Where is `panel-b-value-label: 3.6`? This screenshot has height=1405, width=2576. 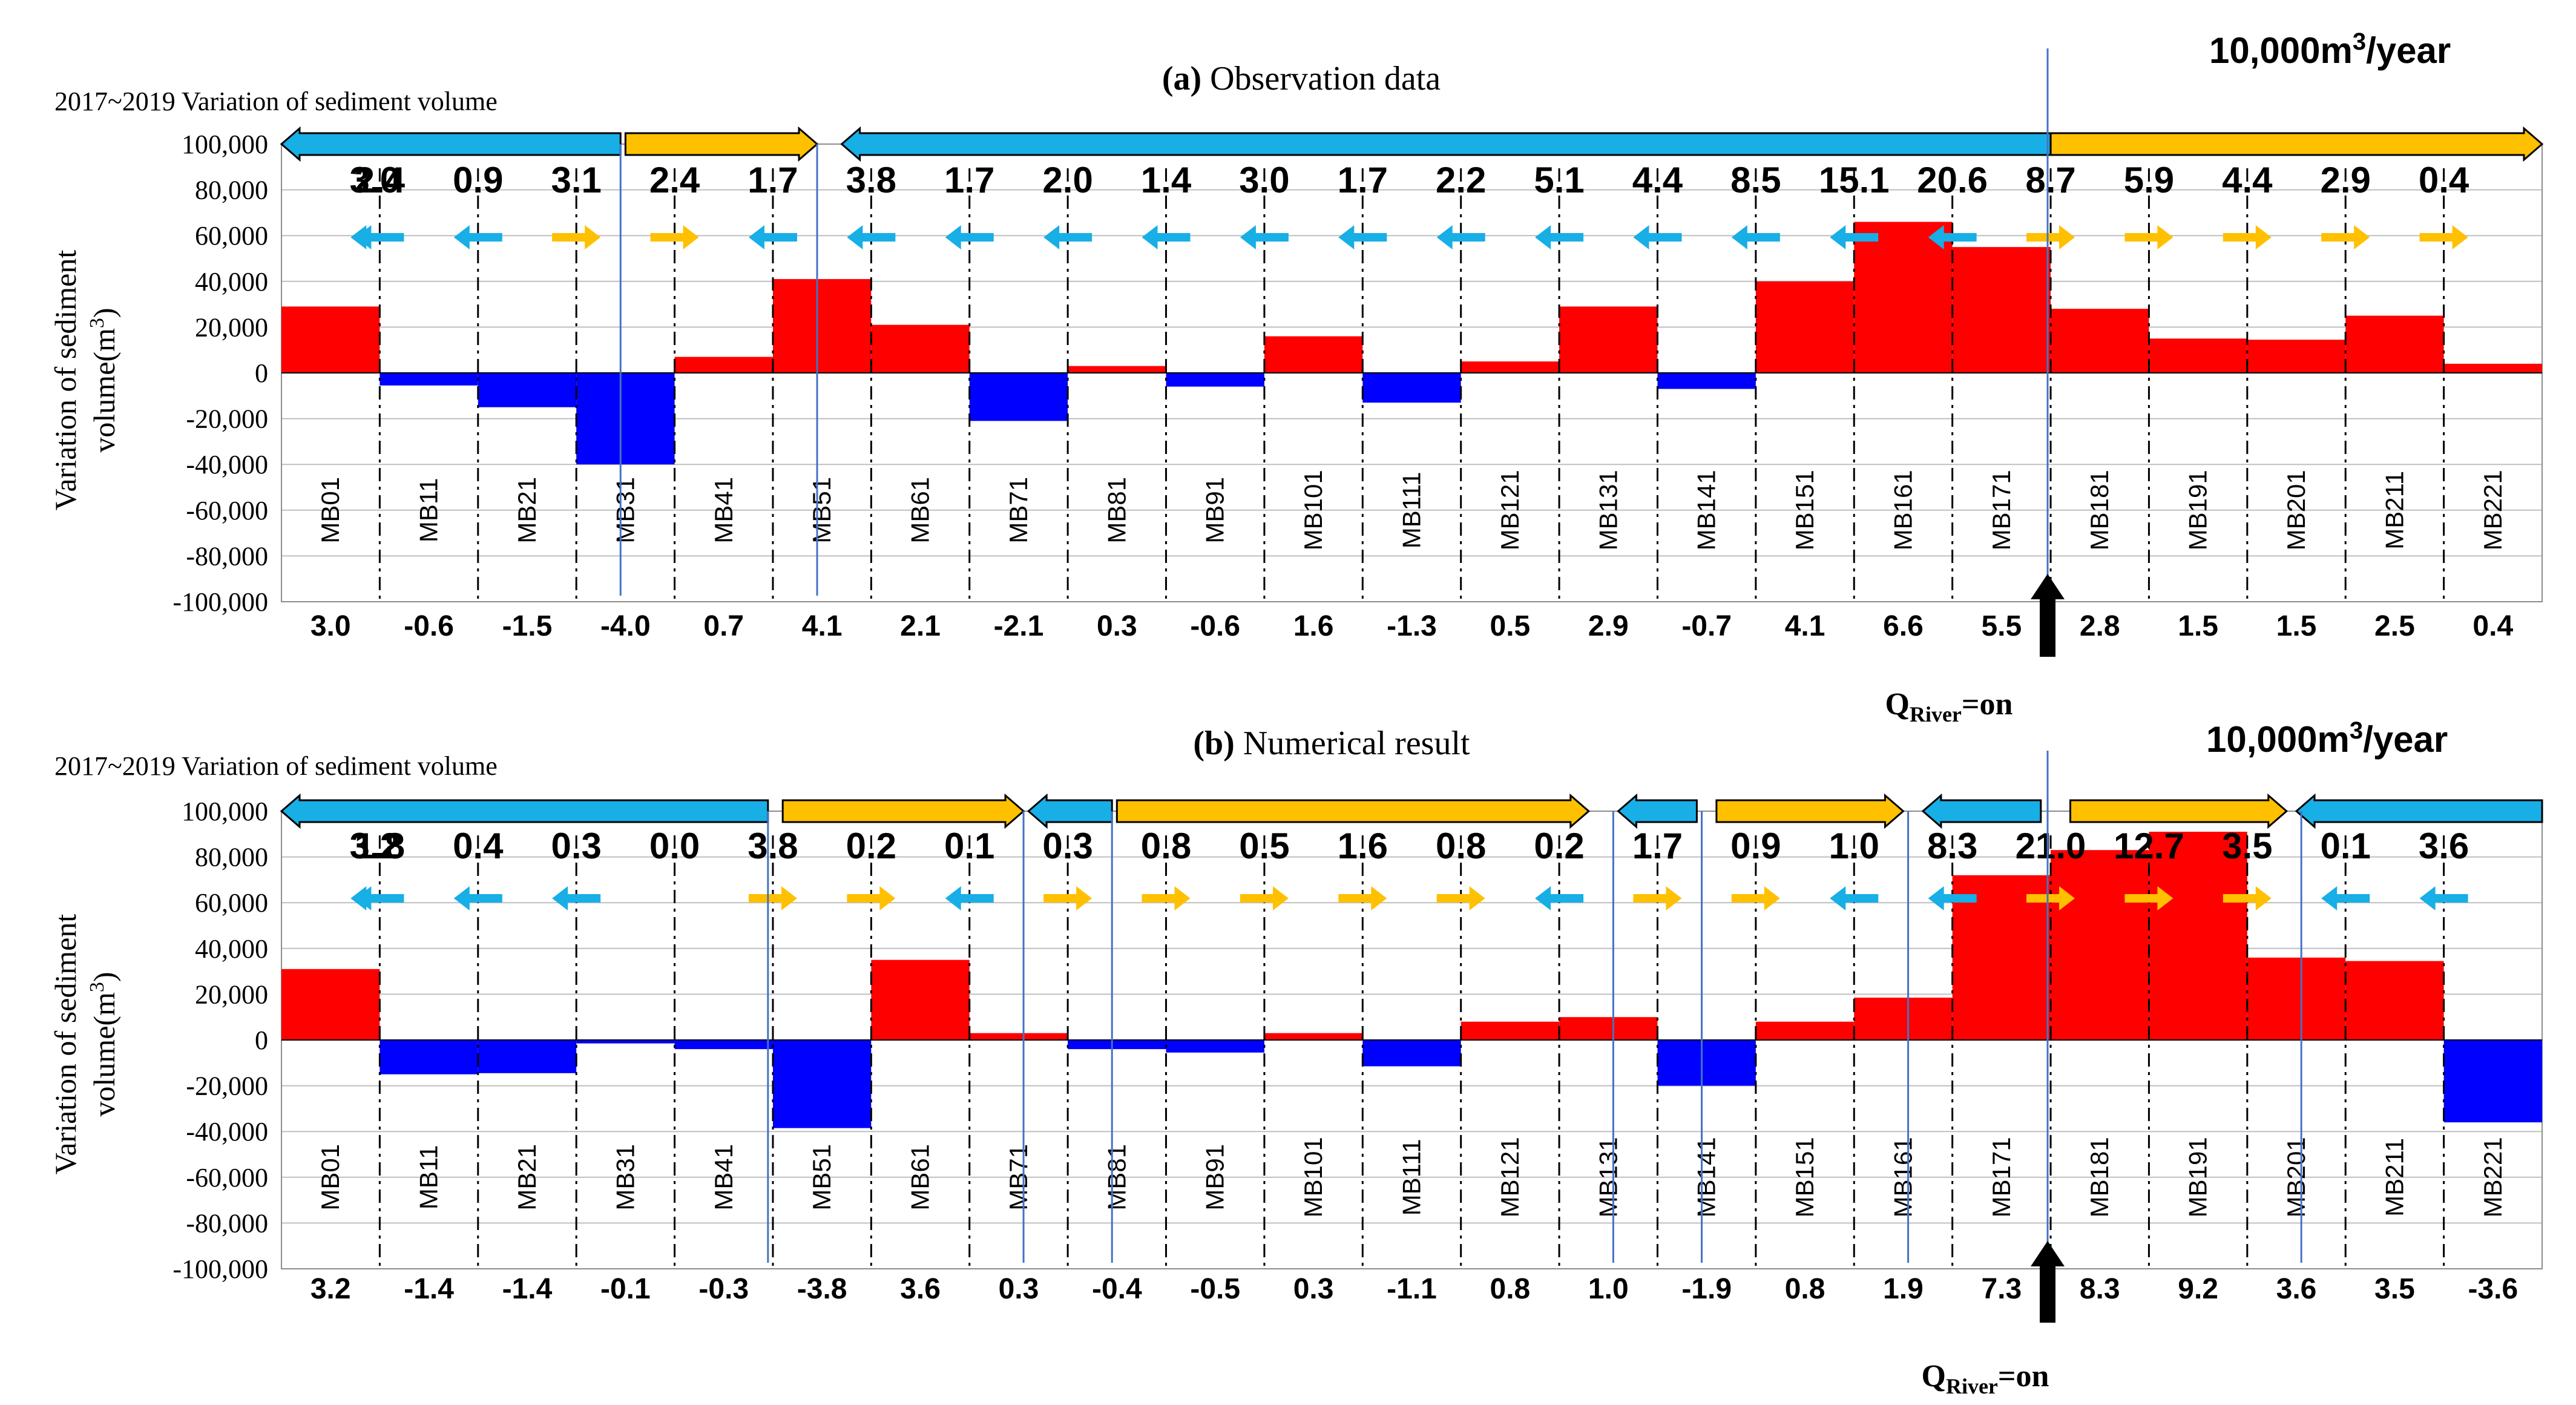 panel-b-value-label: 3.6 is located at coordinates (920, 1289).